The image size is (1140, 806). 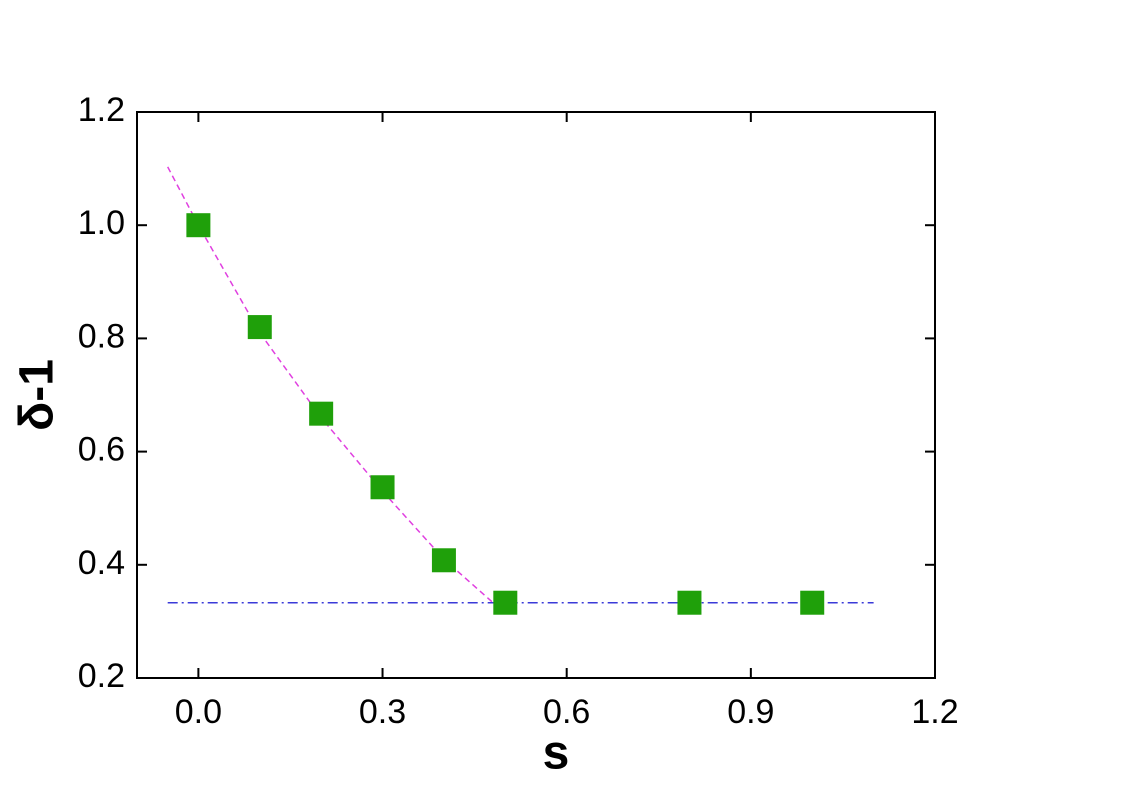 What do you see at coordinates (750, 712) in the screenshot?
I see `x-tick-label: 0.9` at bounding box center [750, 712].